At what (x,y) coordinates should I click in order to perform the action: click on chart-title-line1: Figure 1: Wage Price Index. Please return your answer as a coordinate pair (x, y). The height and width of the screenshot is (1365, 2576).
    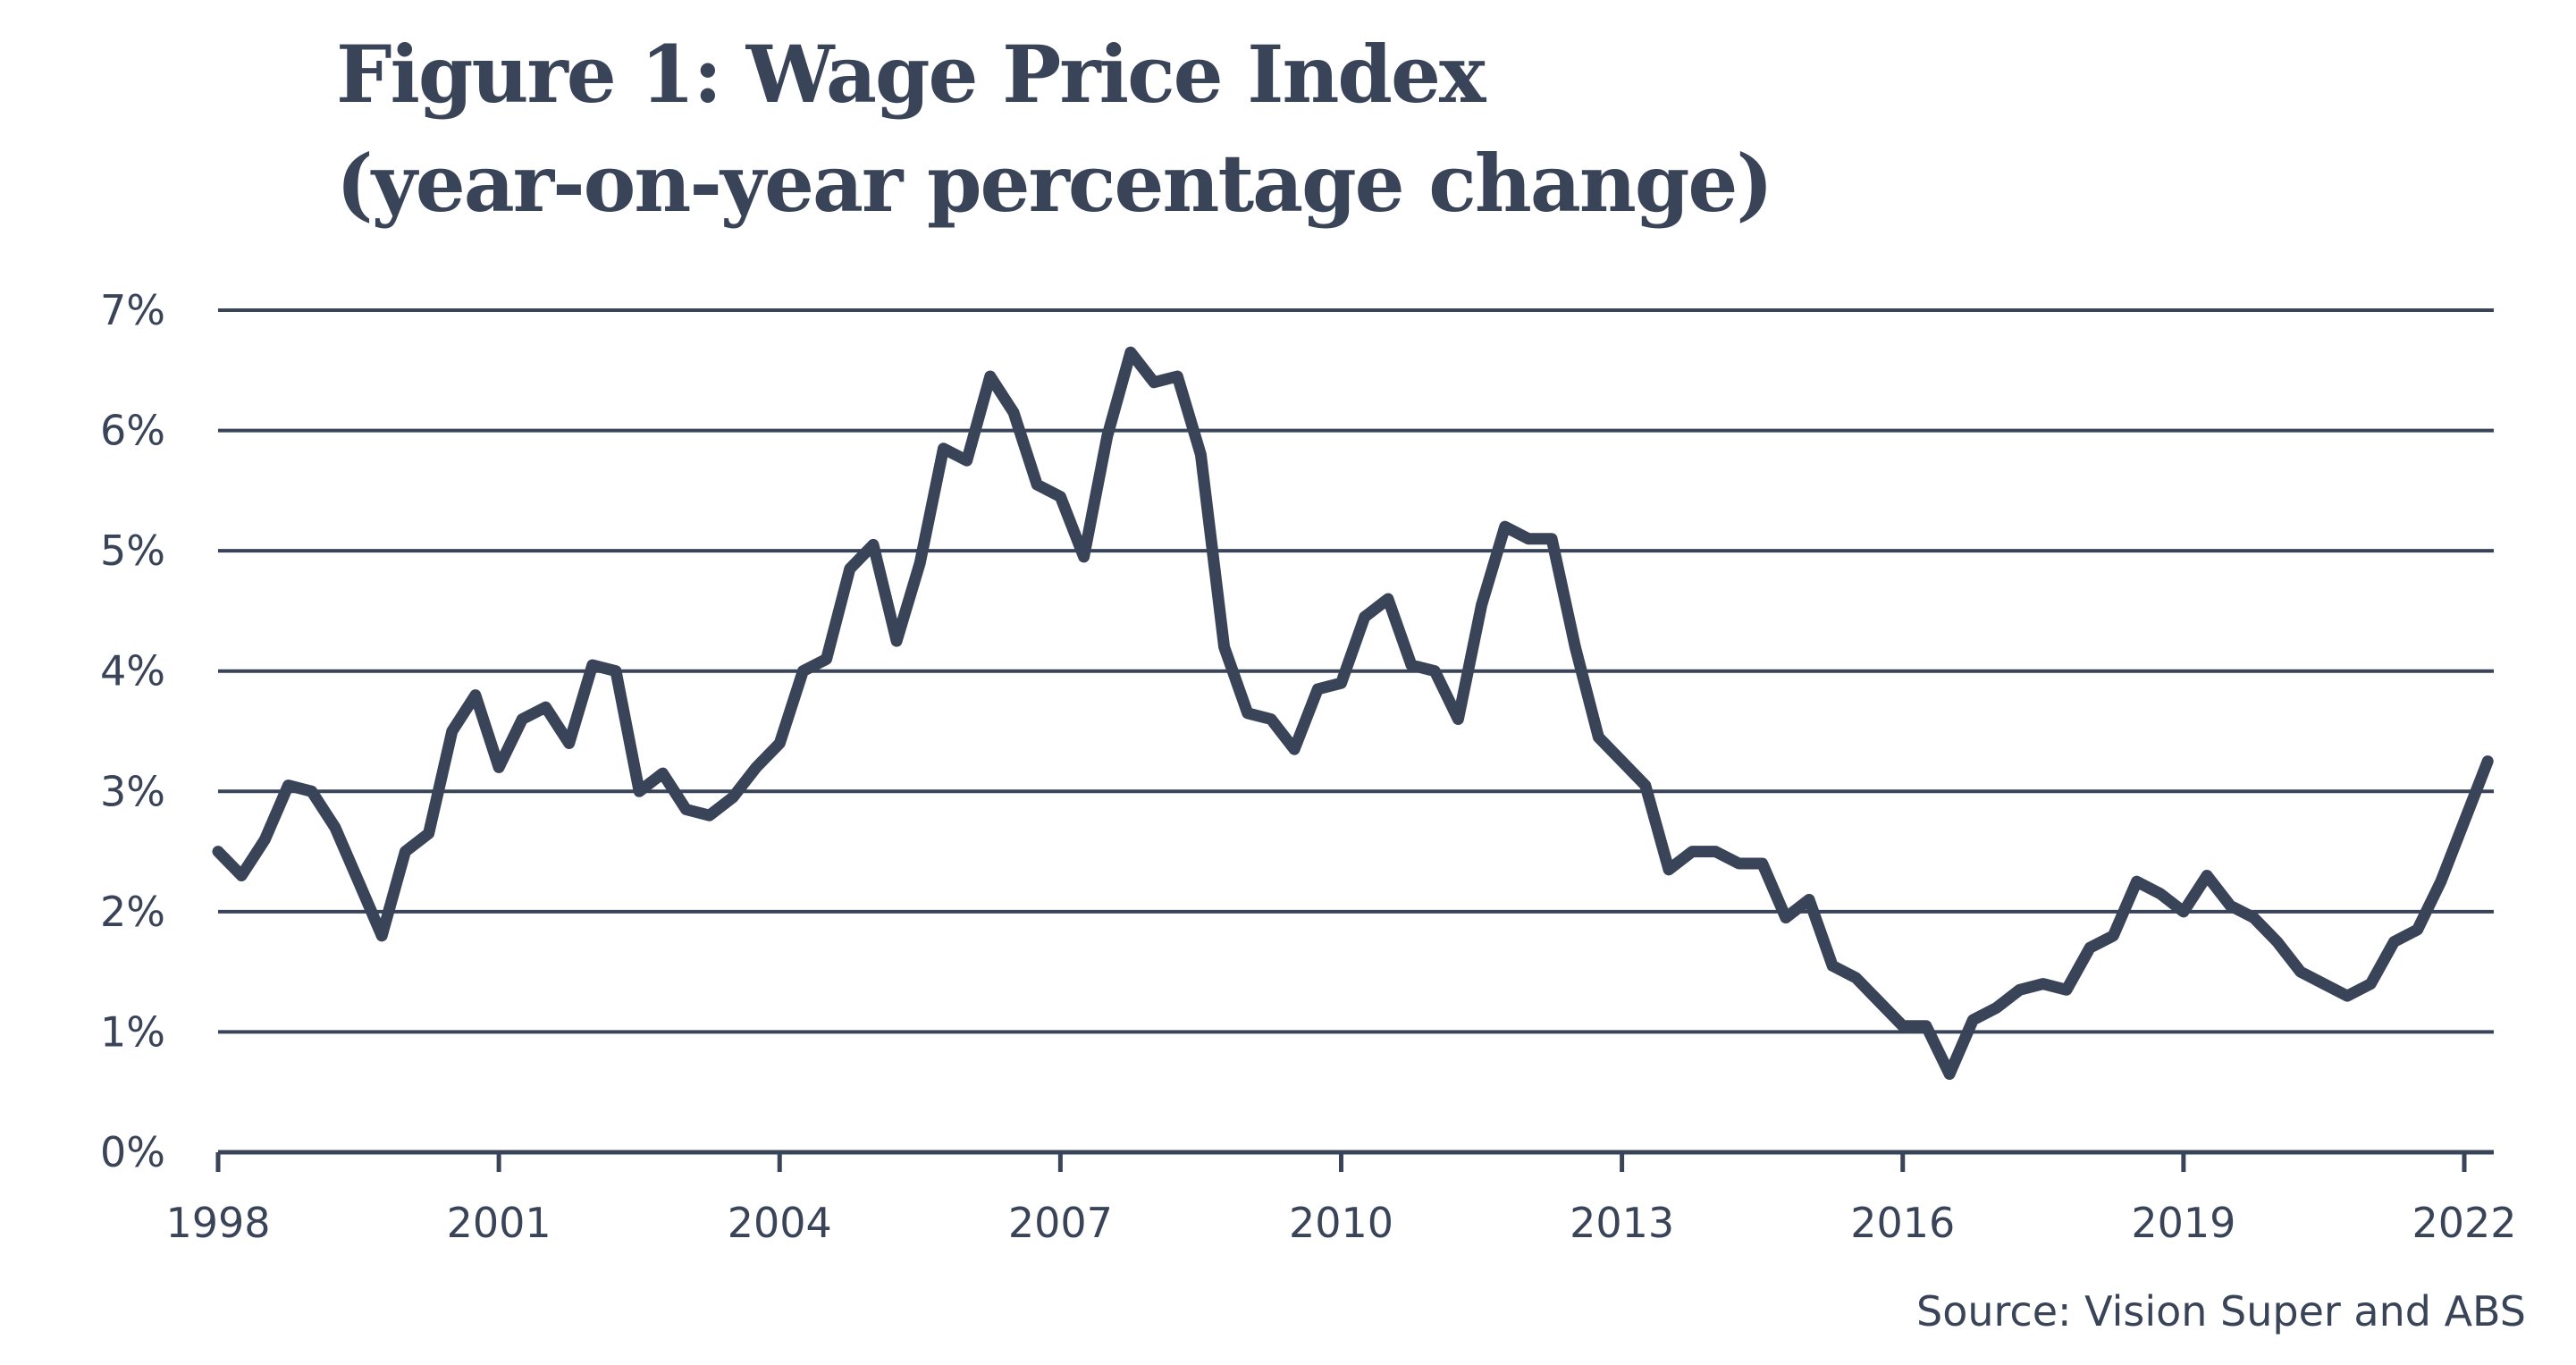
    Looking at the image, I should click on (911, 74).